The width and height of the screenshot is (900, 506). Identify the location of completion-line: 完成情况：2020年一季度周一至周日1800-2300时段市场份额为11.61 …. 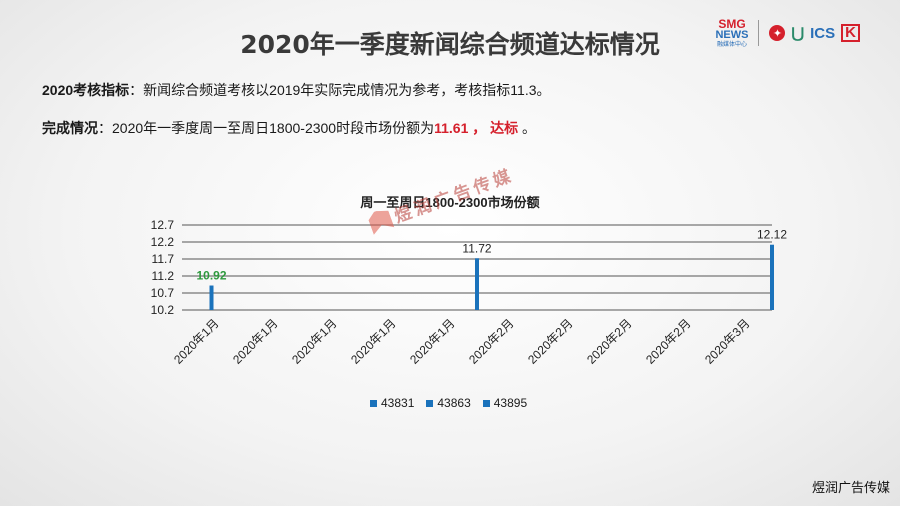
(289, 128).